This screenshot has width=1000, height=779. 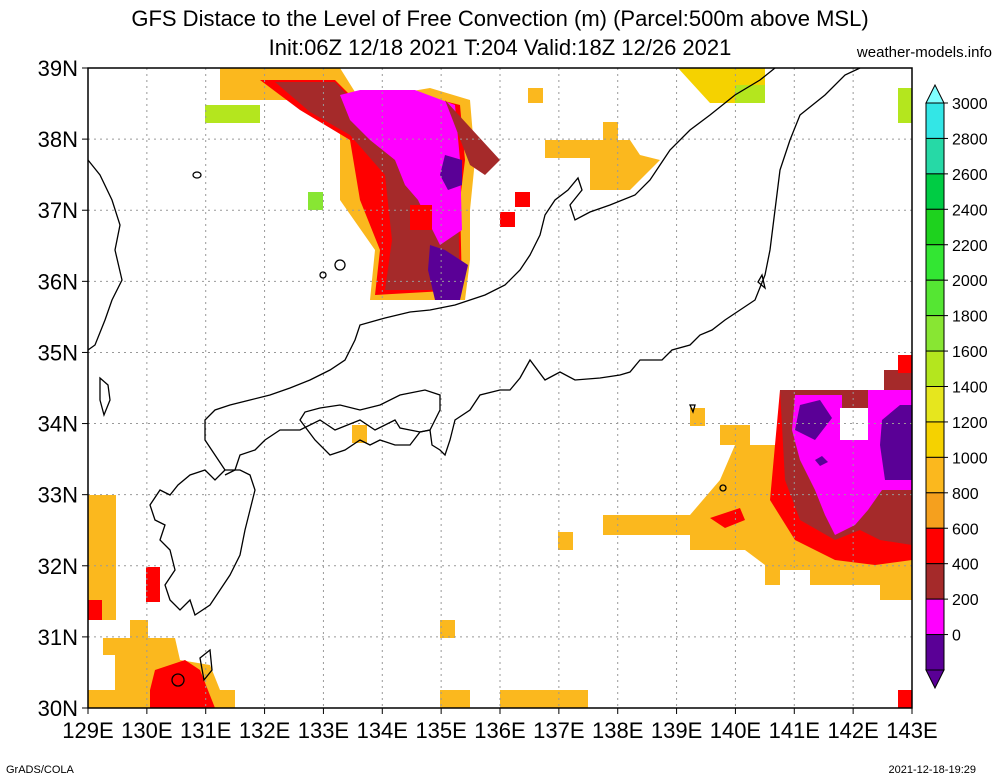 What do you see at coordinates (852, 730) in the screenshot?
I see `lon-label: 142E` at bounding box center [852, 730].